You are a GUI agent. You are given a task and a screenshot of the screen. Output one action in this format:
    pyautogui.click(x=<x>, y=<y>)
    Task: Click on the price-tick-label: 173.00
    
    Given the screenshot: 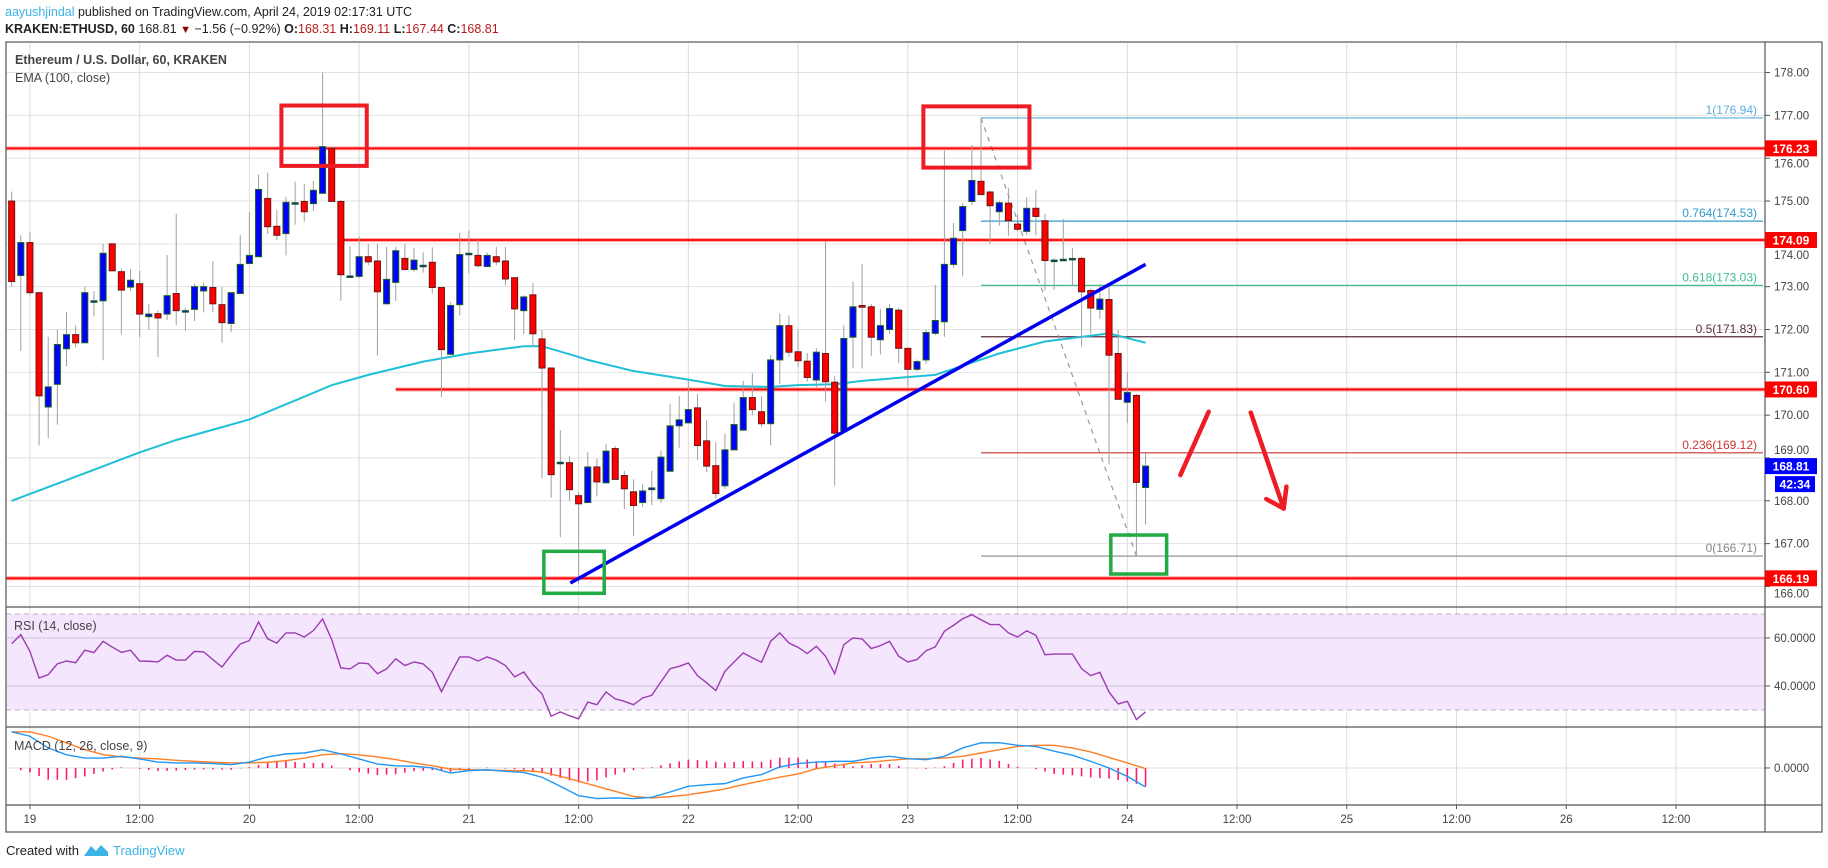 What is the action you would take?
    pyautogui.click(x=1791, y=288)
    